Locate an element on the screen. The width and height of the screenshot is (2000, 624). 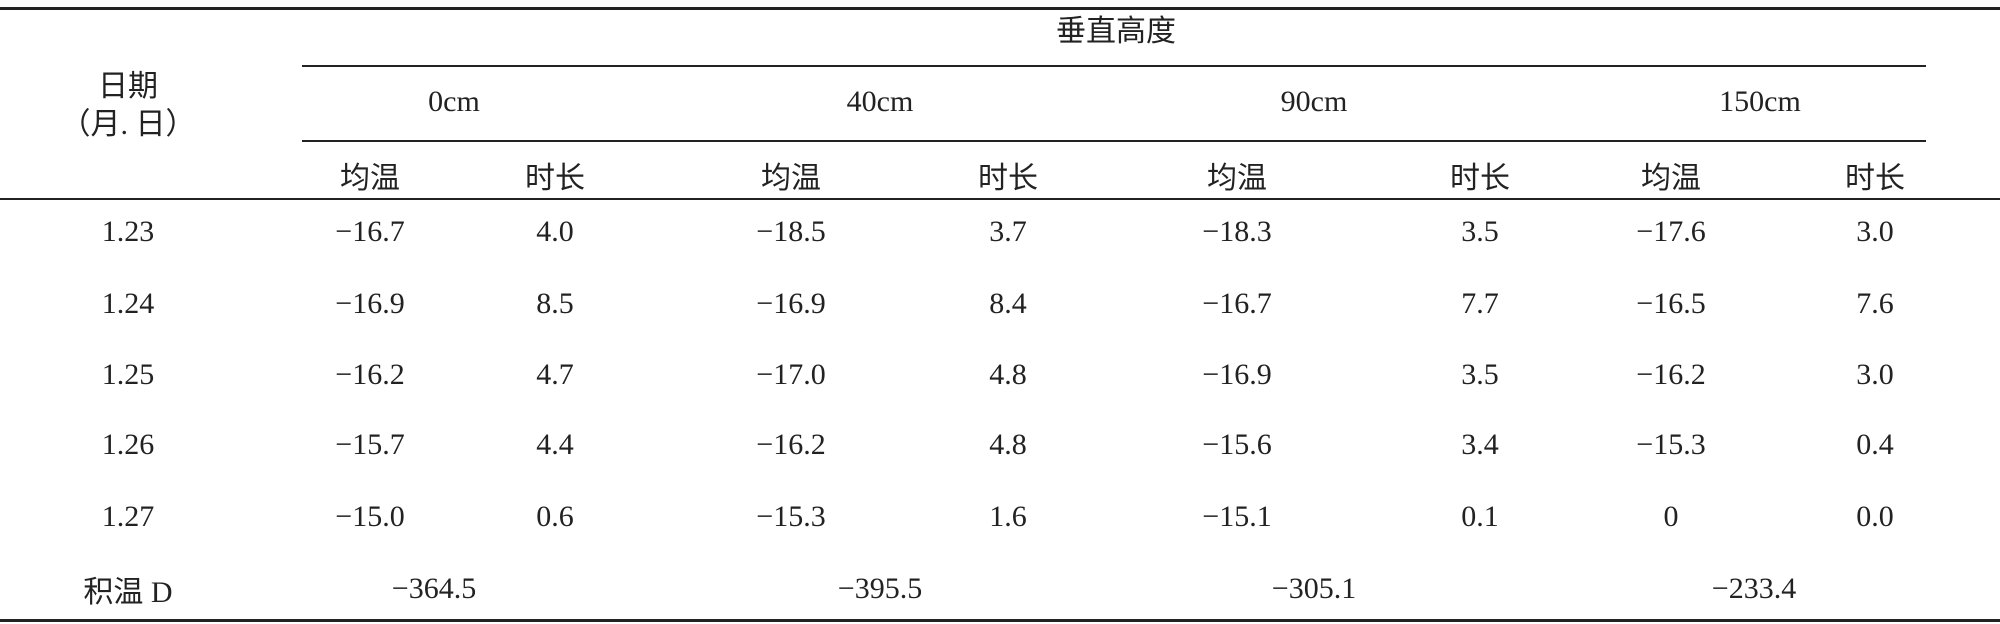
footer-value: −395.5 is located at coordinates (880, 588).